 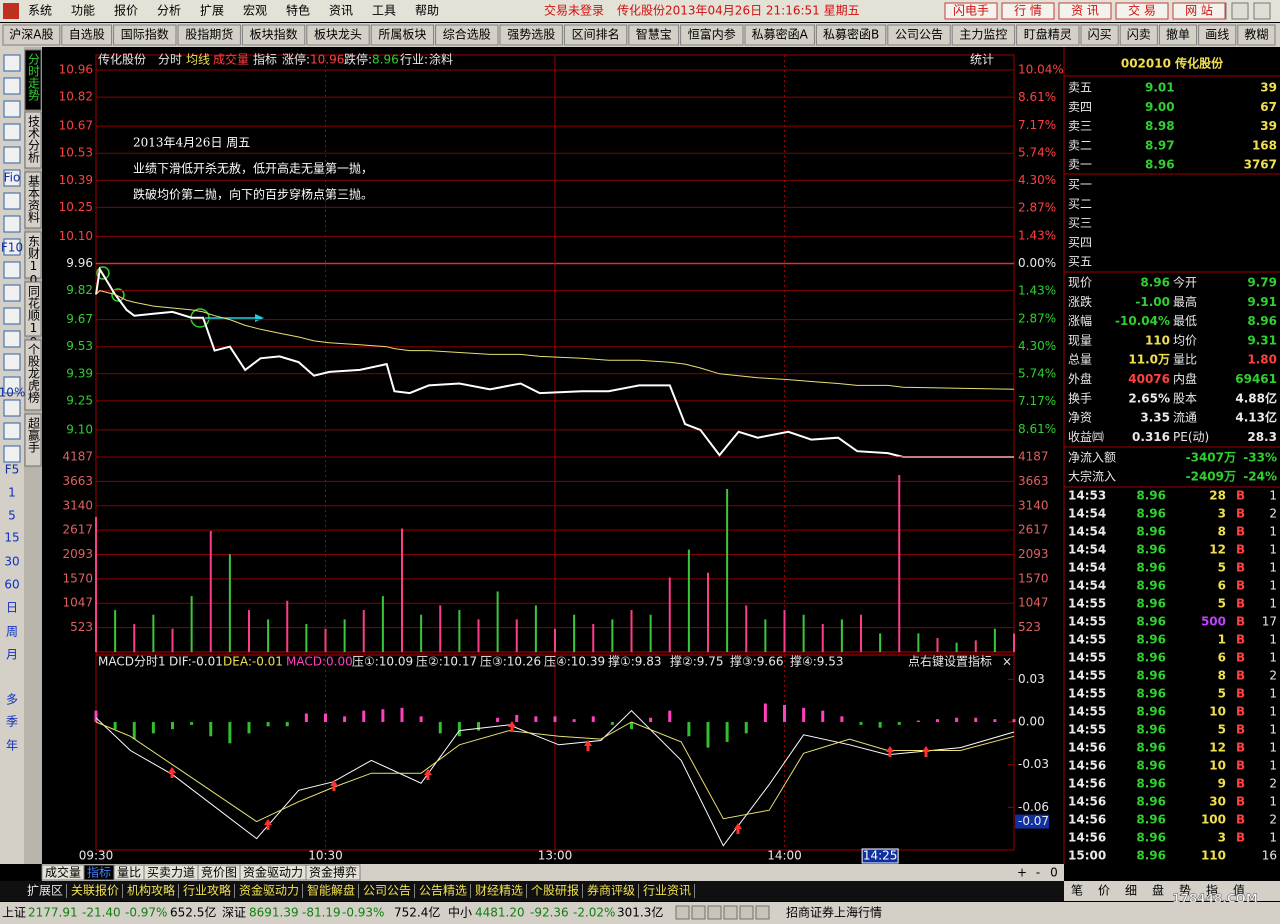 I want to click on chart-header-item: 均线, so click(x=198, y=60).